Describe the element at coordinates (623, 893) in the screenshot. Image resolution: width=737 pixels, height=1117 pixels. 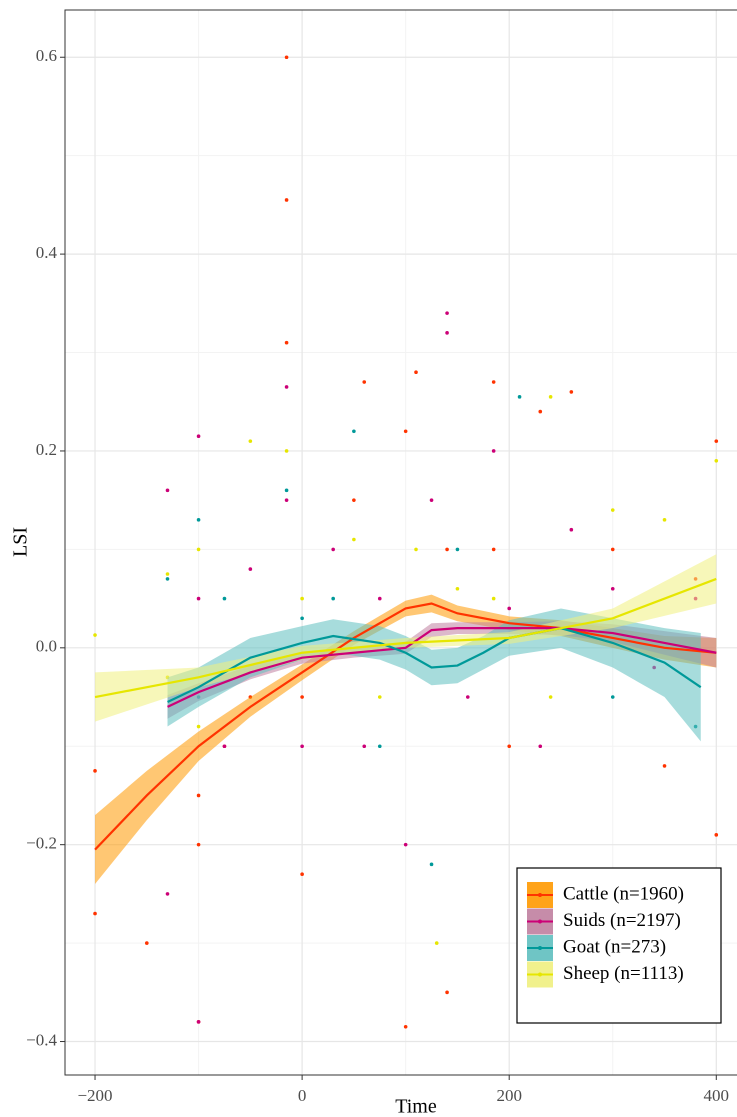
I see `legend-label: Cattle (n=1960)` at that location.